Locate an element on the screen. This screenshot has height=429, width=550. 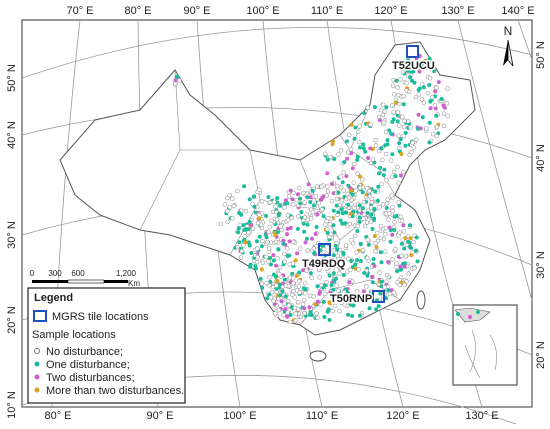
tile-box is located at coordinates (324, 249).